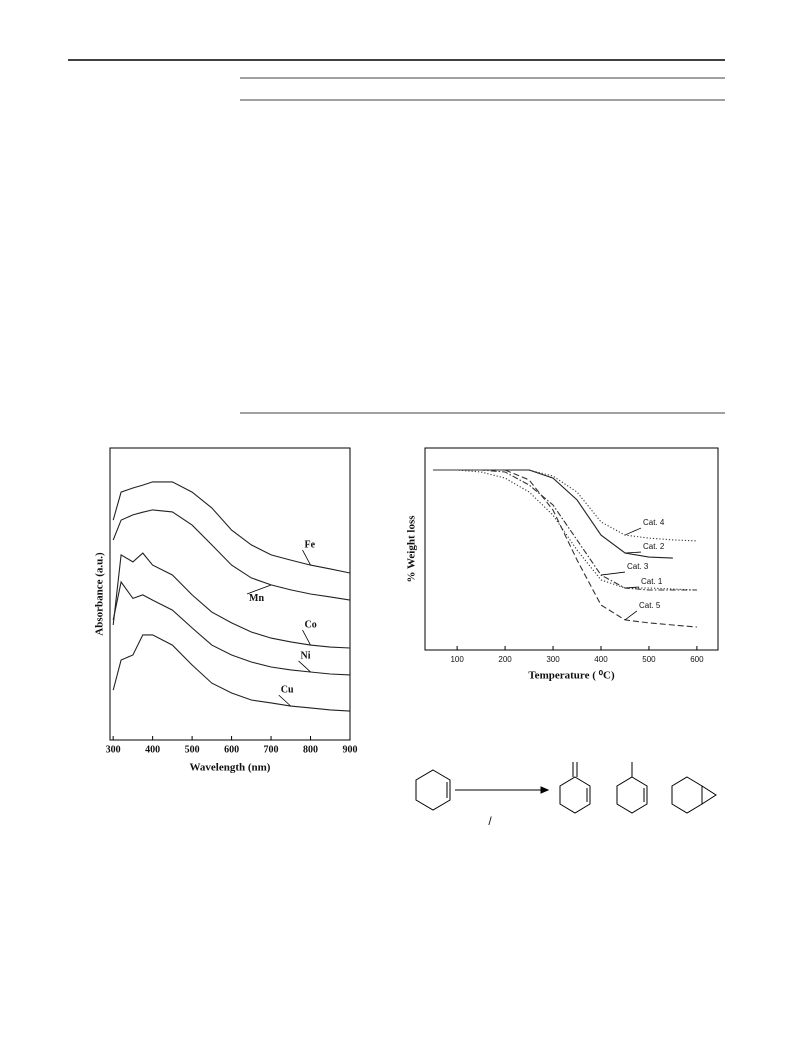 This screenshot has height=1053, width=793. Describe the element at coordinates (100, 594) in the screenshot. I see `y-axis-label: Absorbance (a.u.)` at that location.